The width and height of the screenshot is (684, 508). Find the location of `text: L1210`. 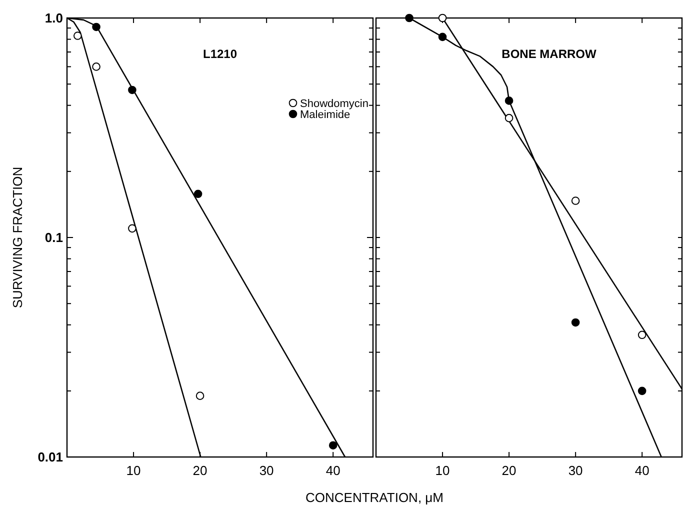

text: L1210 is located at coordinates (220, 54).